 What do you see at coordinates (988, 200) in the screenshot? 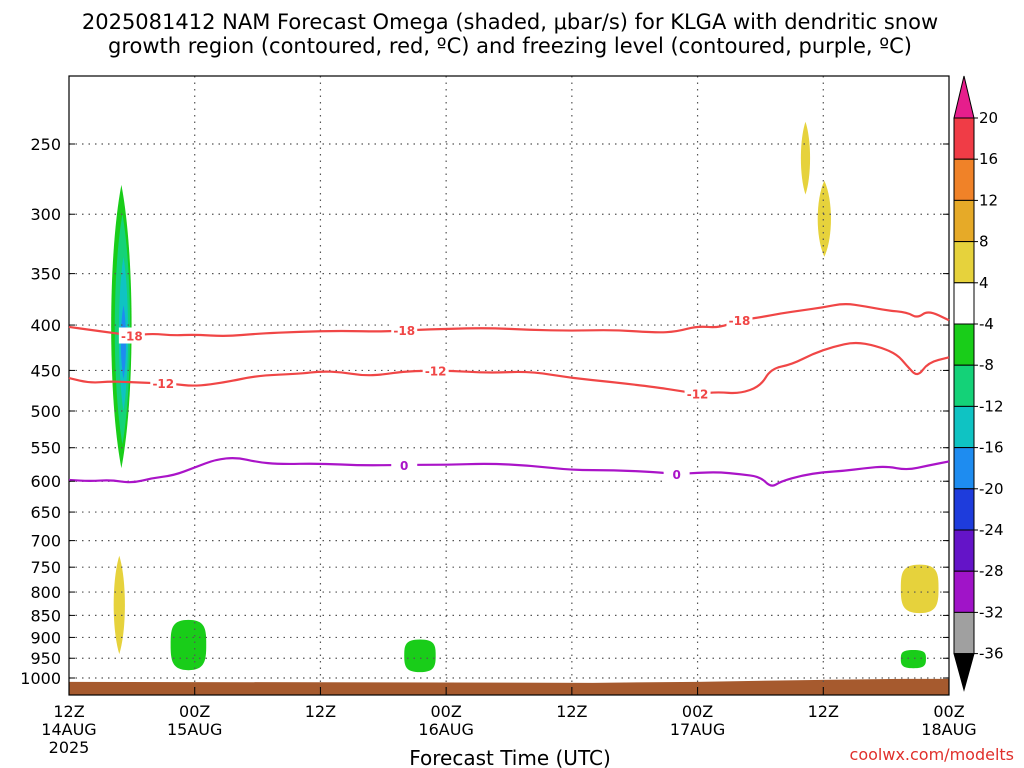
I see `colorbar-label-12: 12` at bounding box center [988, 200].